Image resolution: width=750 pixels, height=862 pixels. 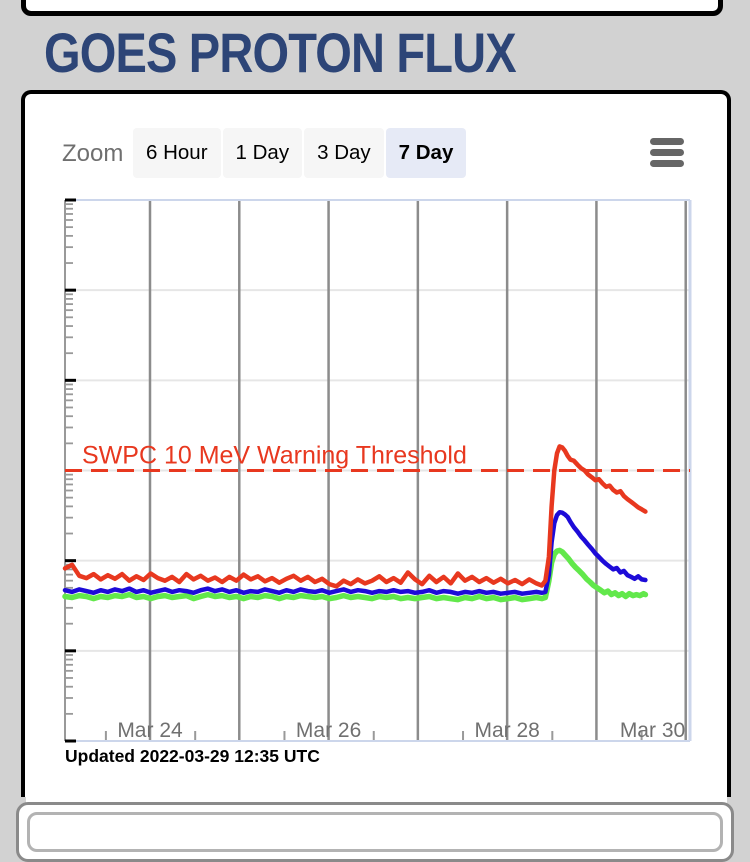 I want to click on zoom-button-6-hour: 6 Hour, so click(x=177, y=153).